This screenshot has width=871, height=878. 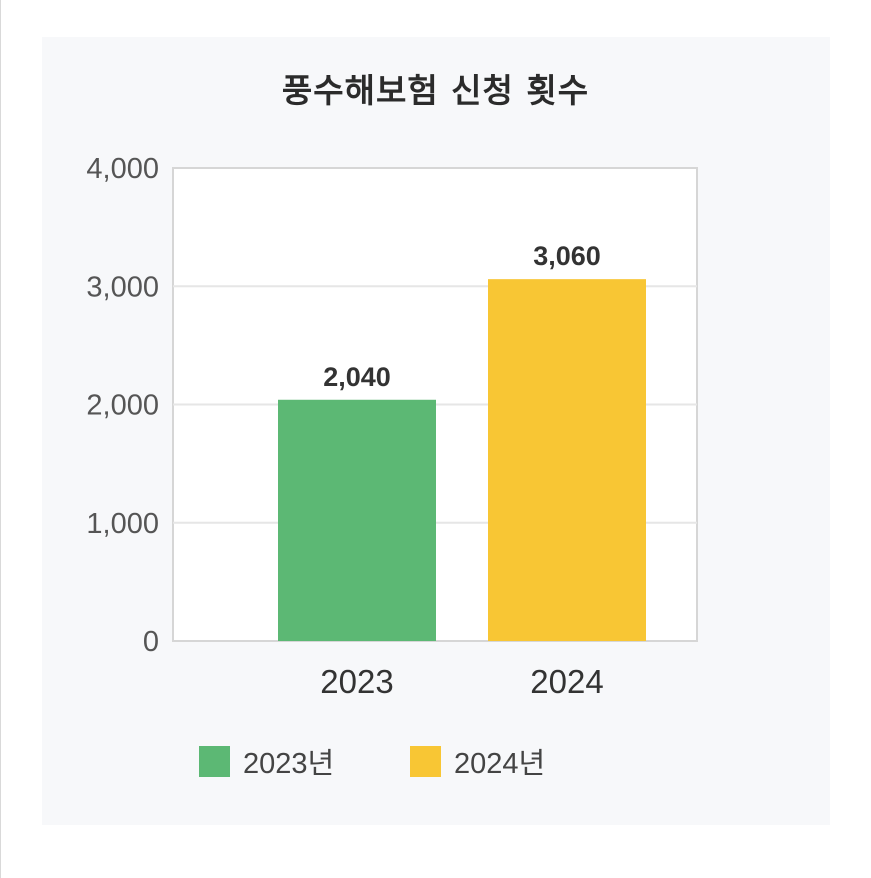 I want to click on legend: 2023년 2024년, so click(x=435, y=761).